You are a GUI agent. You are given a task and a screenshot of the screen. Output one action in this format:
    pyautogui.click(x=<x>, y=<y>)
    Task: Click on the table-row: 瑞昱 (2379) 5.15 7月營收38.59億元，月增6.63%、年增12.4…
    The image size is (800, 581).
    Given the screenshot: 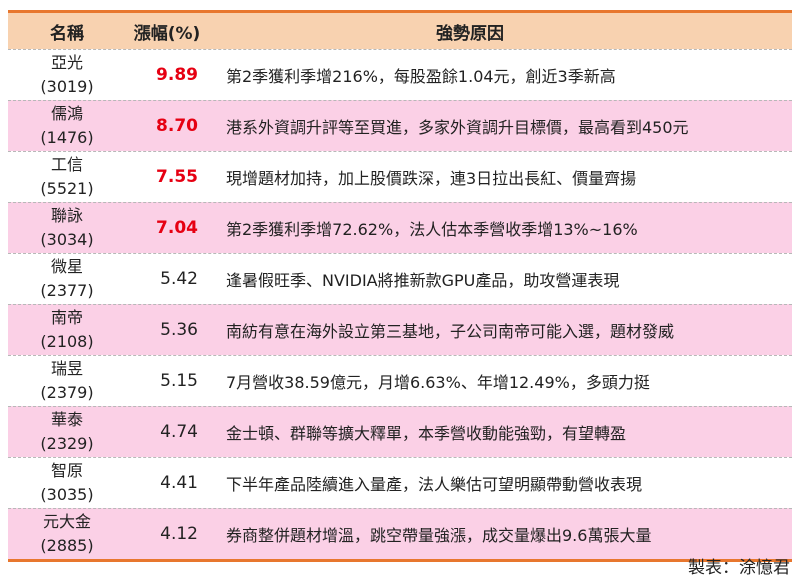 What is the action you would take?
    pyautogui.click(x=400, y=380)
    